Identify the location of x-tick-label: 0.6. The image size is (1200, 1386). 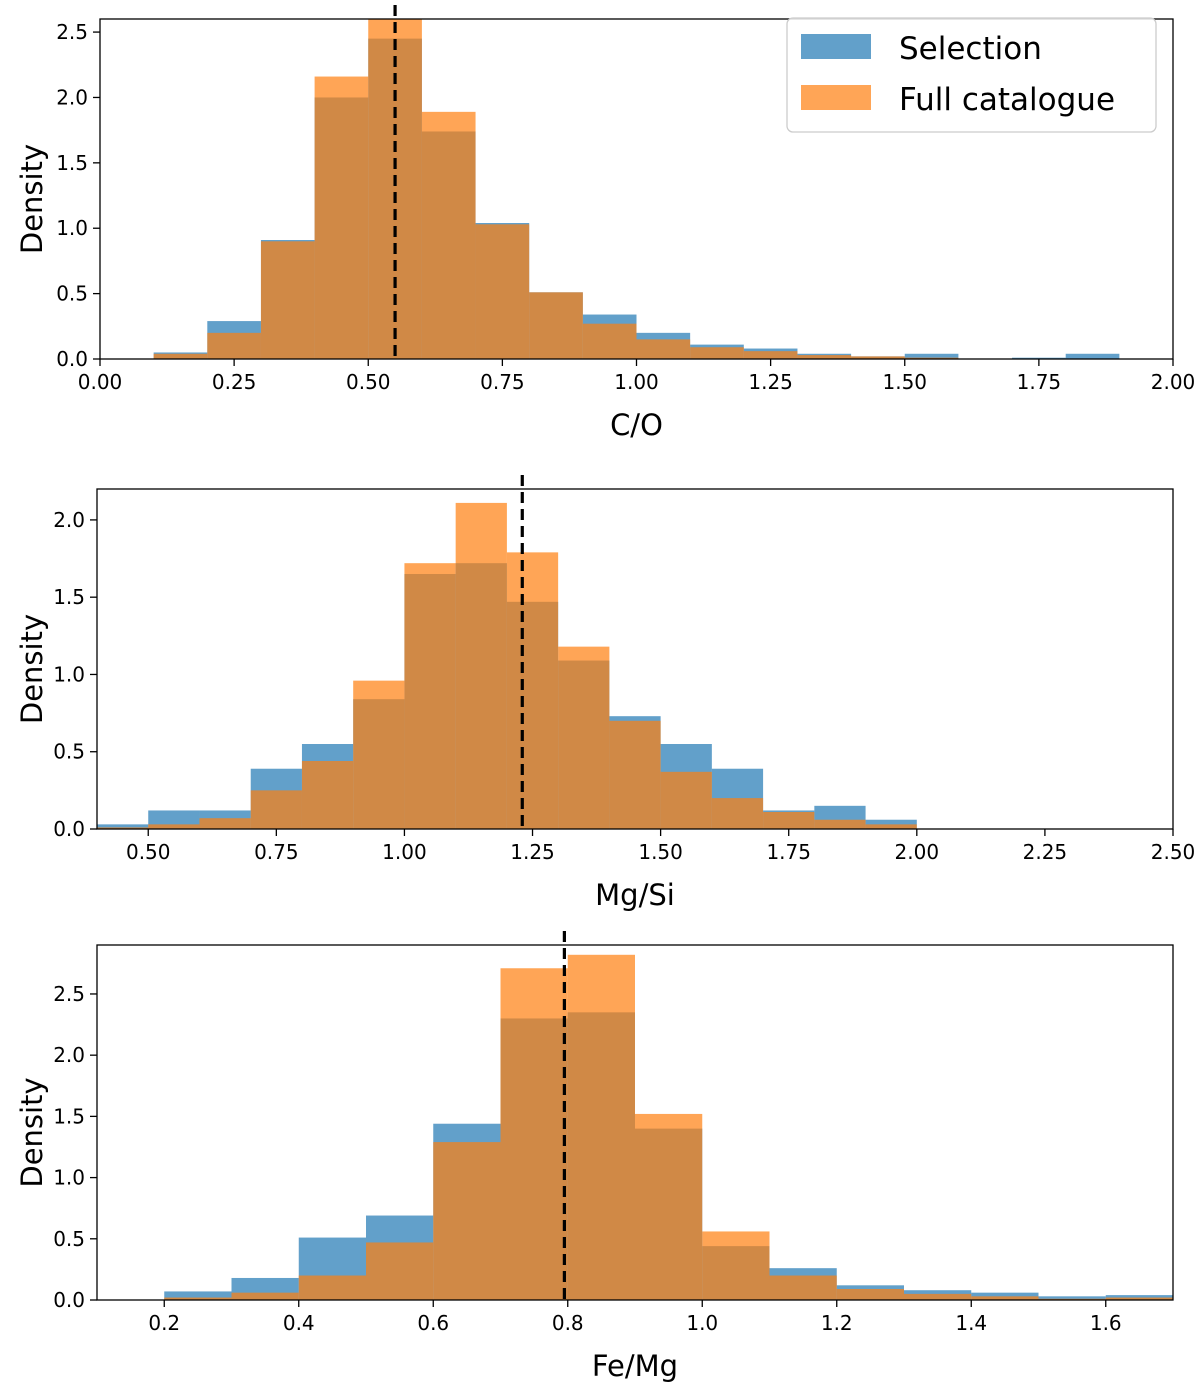
(433, 1323).